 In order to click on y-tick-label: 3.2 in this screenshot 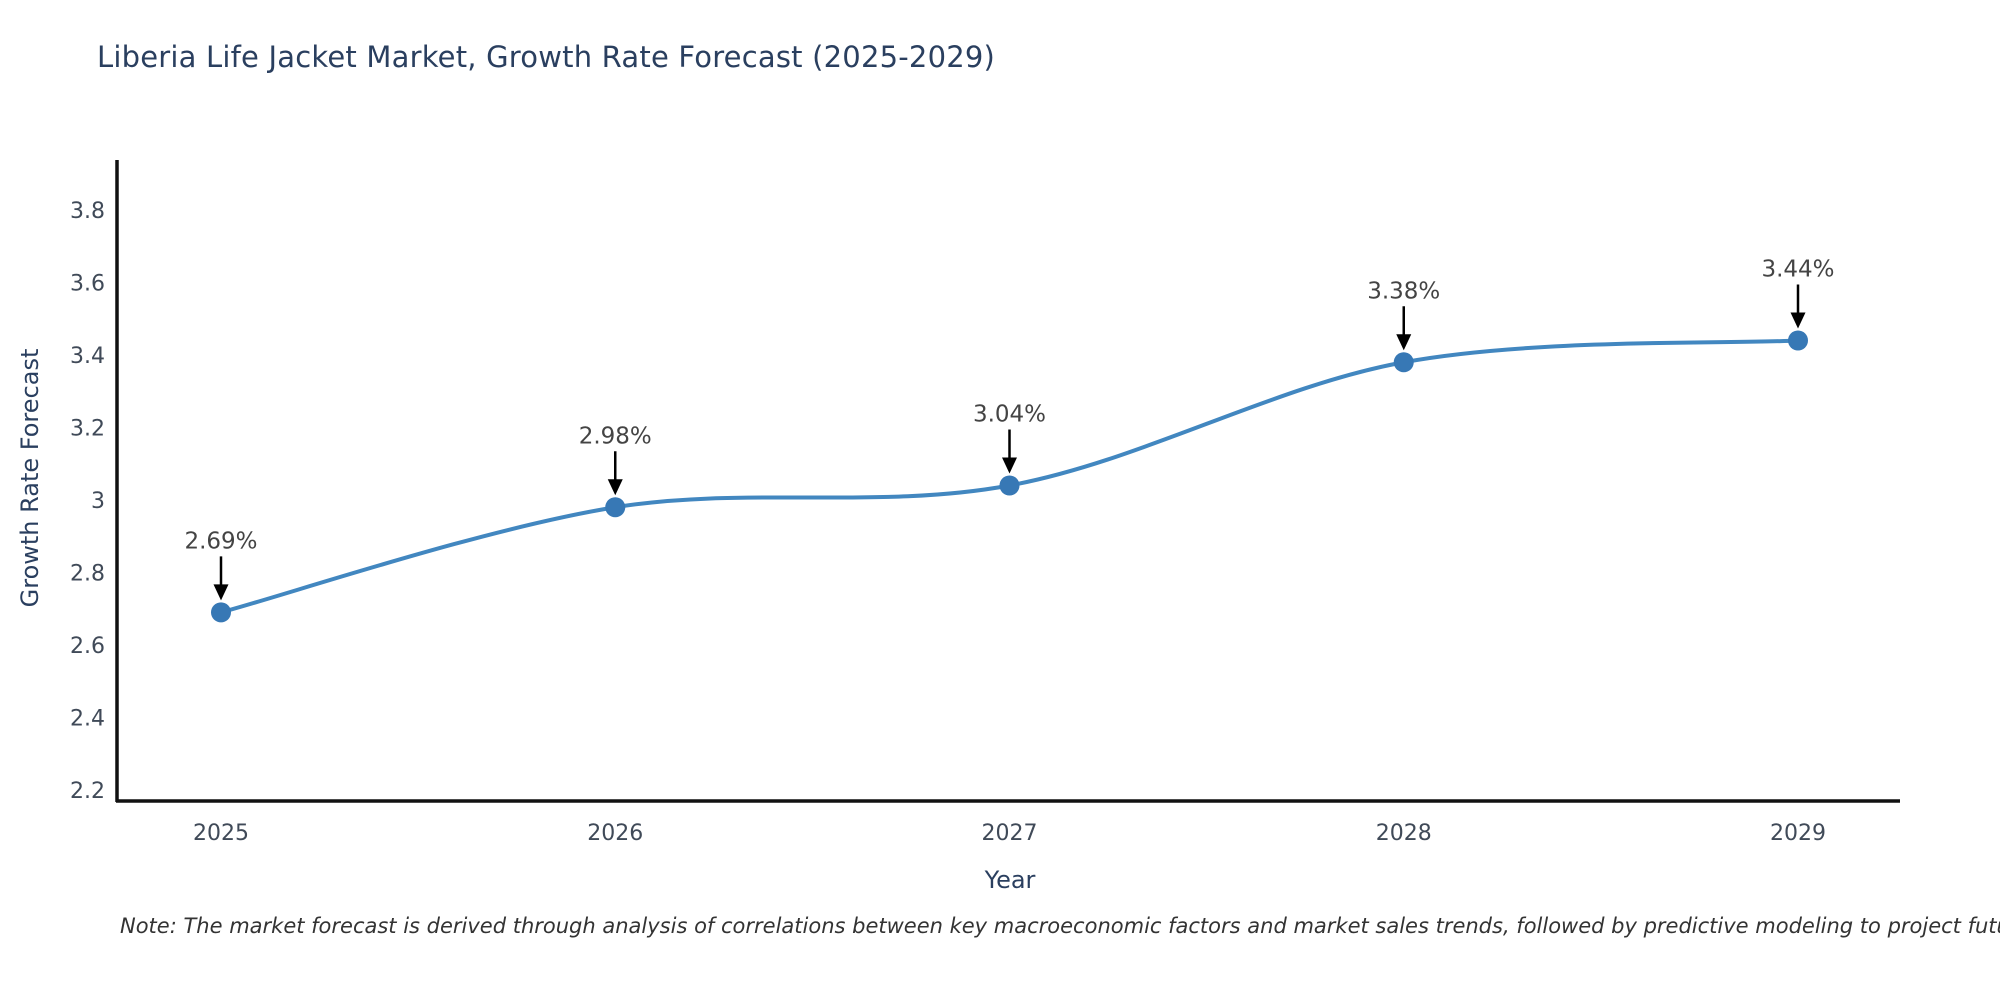, I will do `click(87, 429)`.